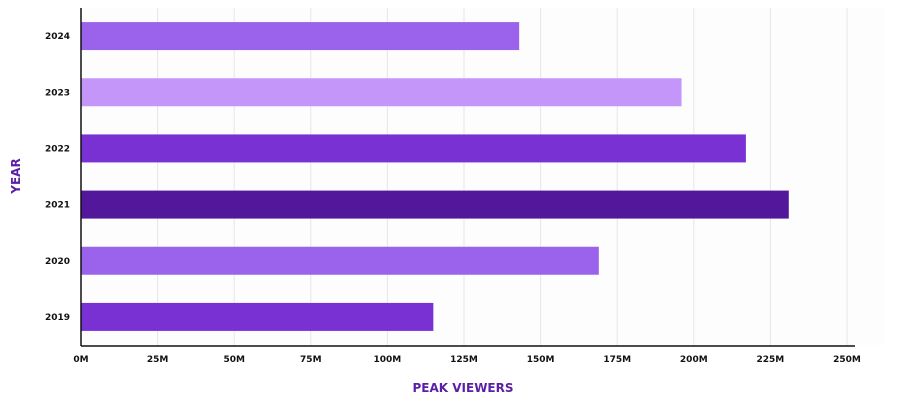  Describe the element at coordinates (80, 360) in the screenshot. I see `x-tick-label: 0M` at that location.